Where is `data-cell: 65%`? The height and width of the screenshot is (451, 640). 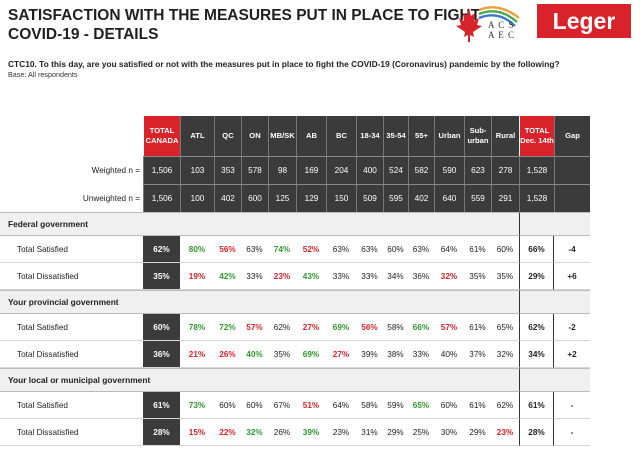
data-cell: 65% is located at coordinates (505, 327).